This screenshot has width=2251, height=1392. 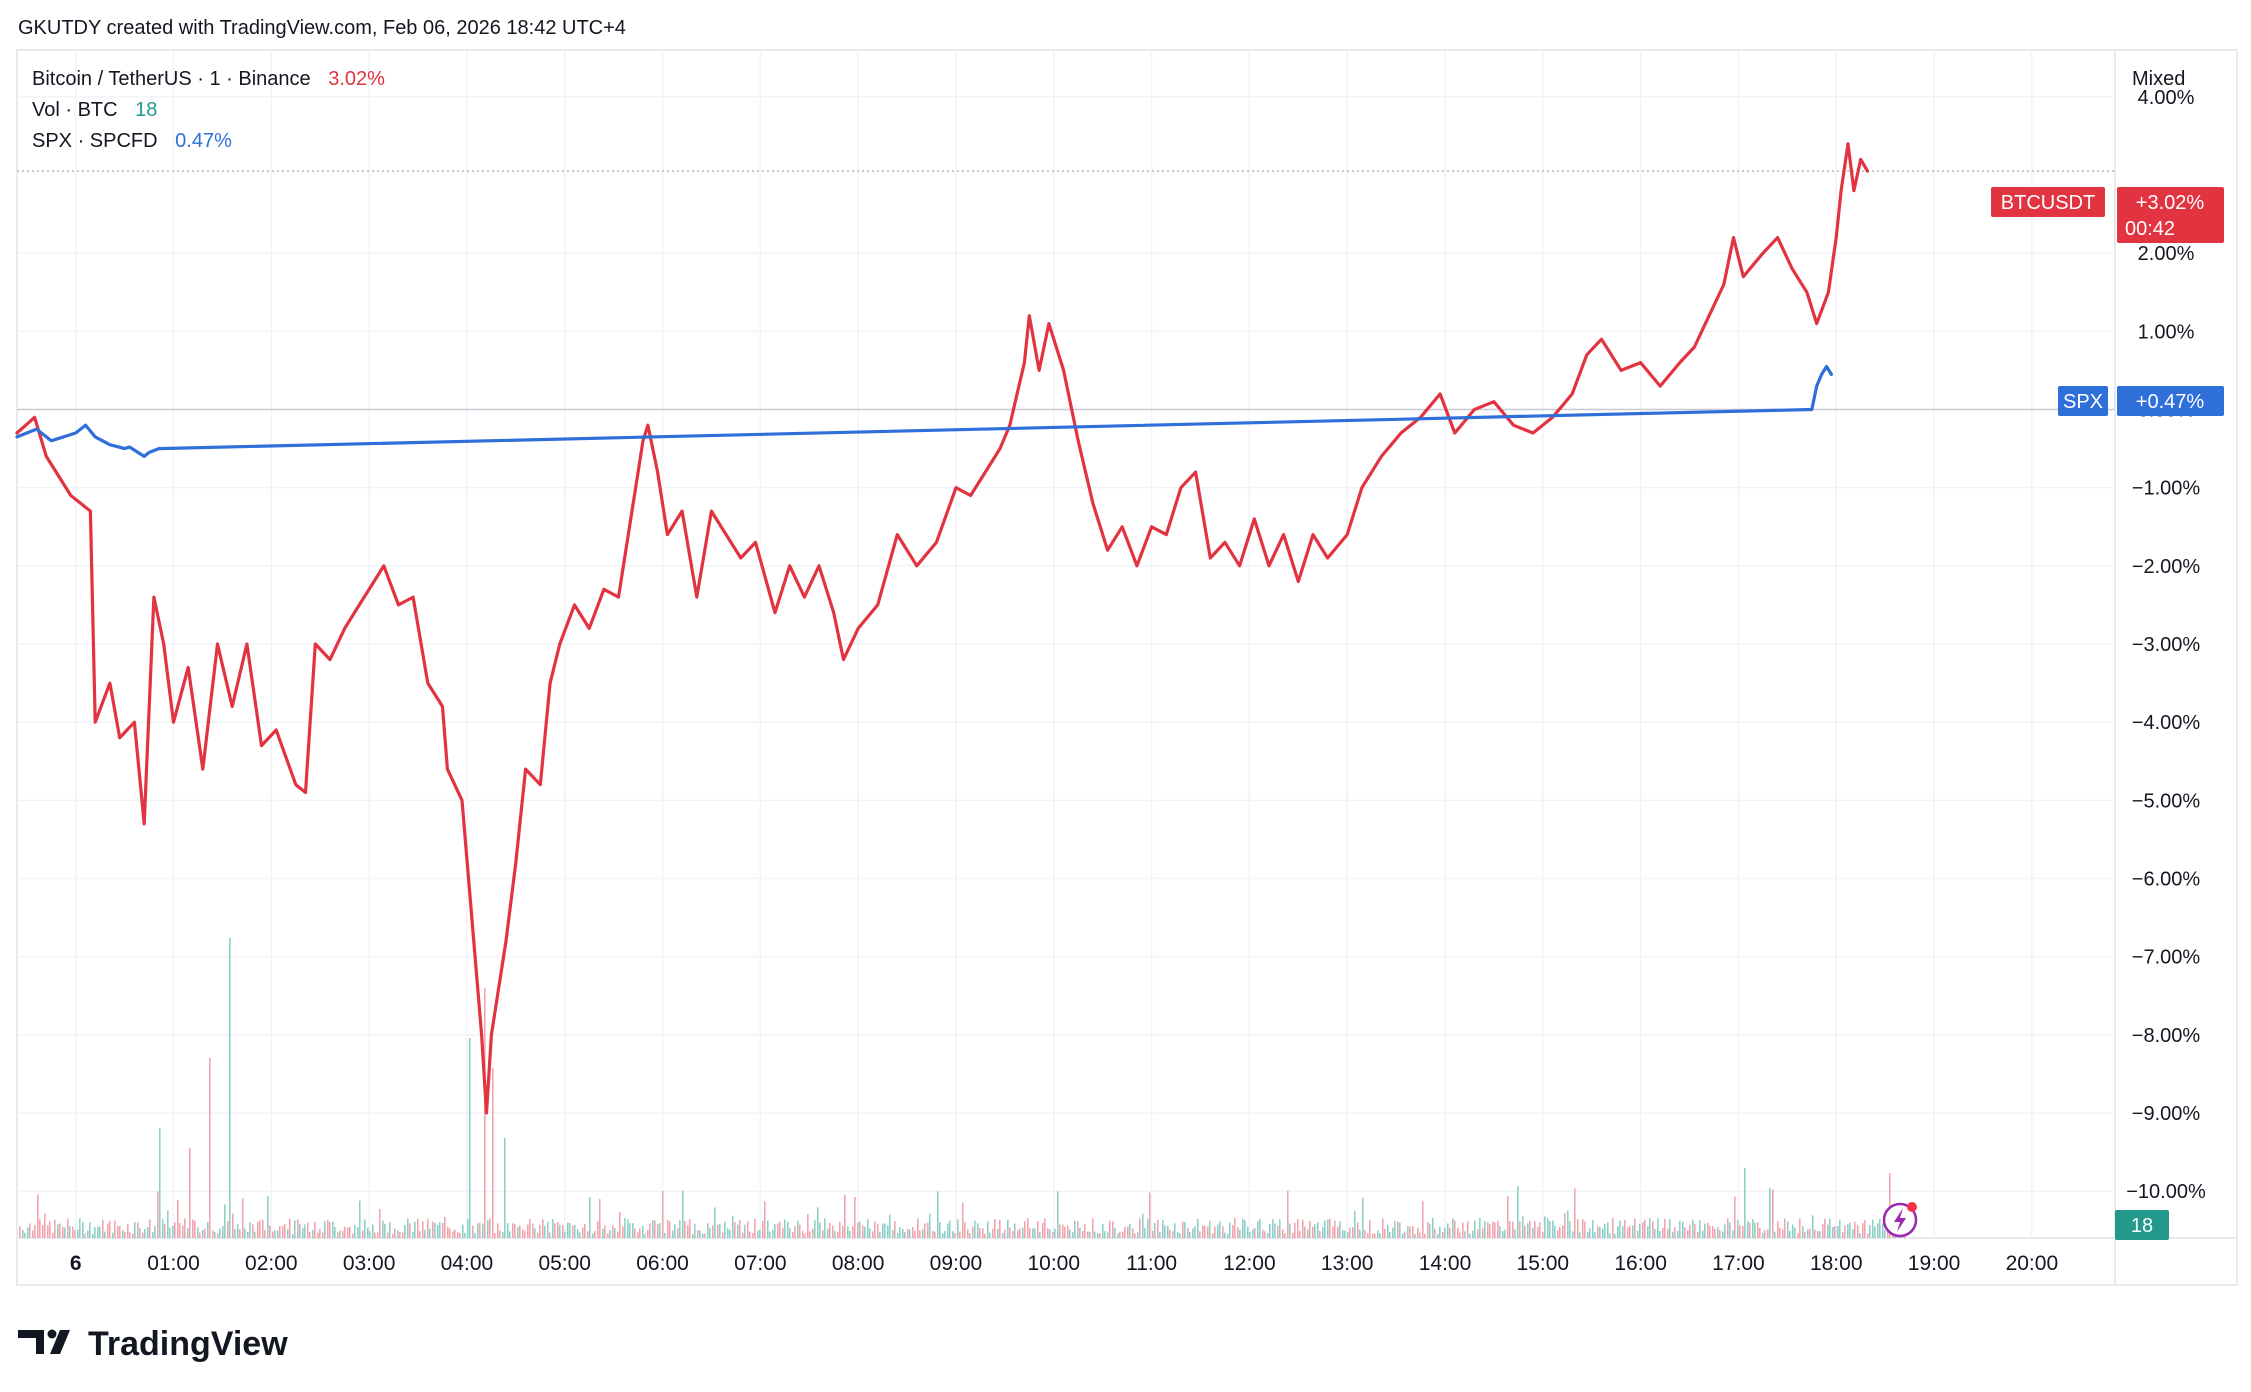 What do you see at coordinates (203, 141) in the screenshot?
I see `legend-spx-value: 0.47%` at bounding box center [203, 141].